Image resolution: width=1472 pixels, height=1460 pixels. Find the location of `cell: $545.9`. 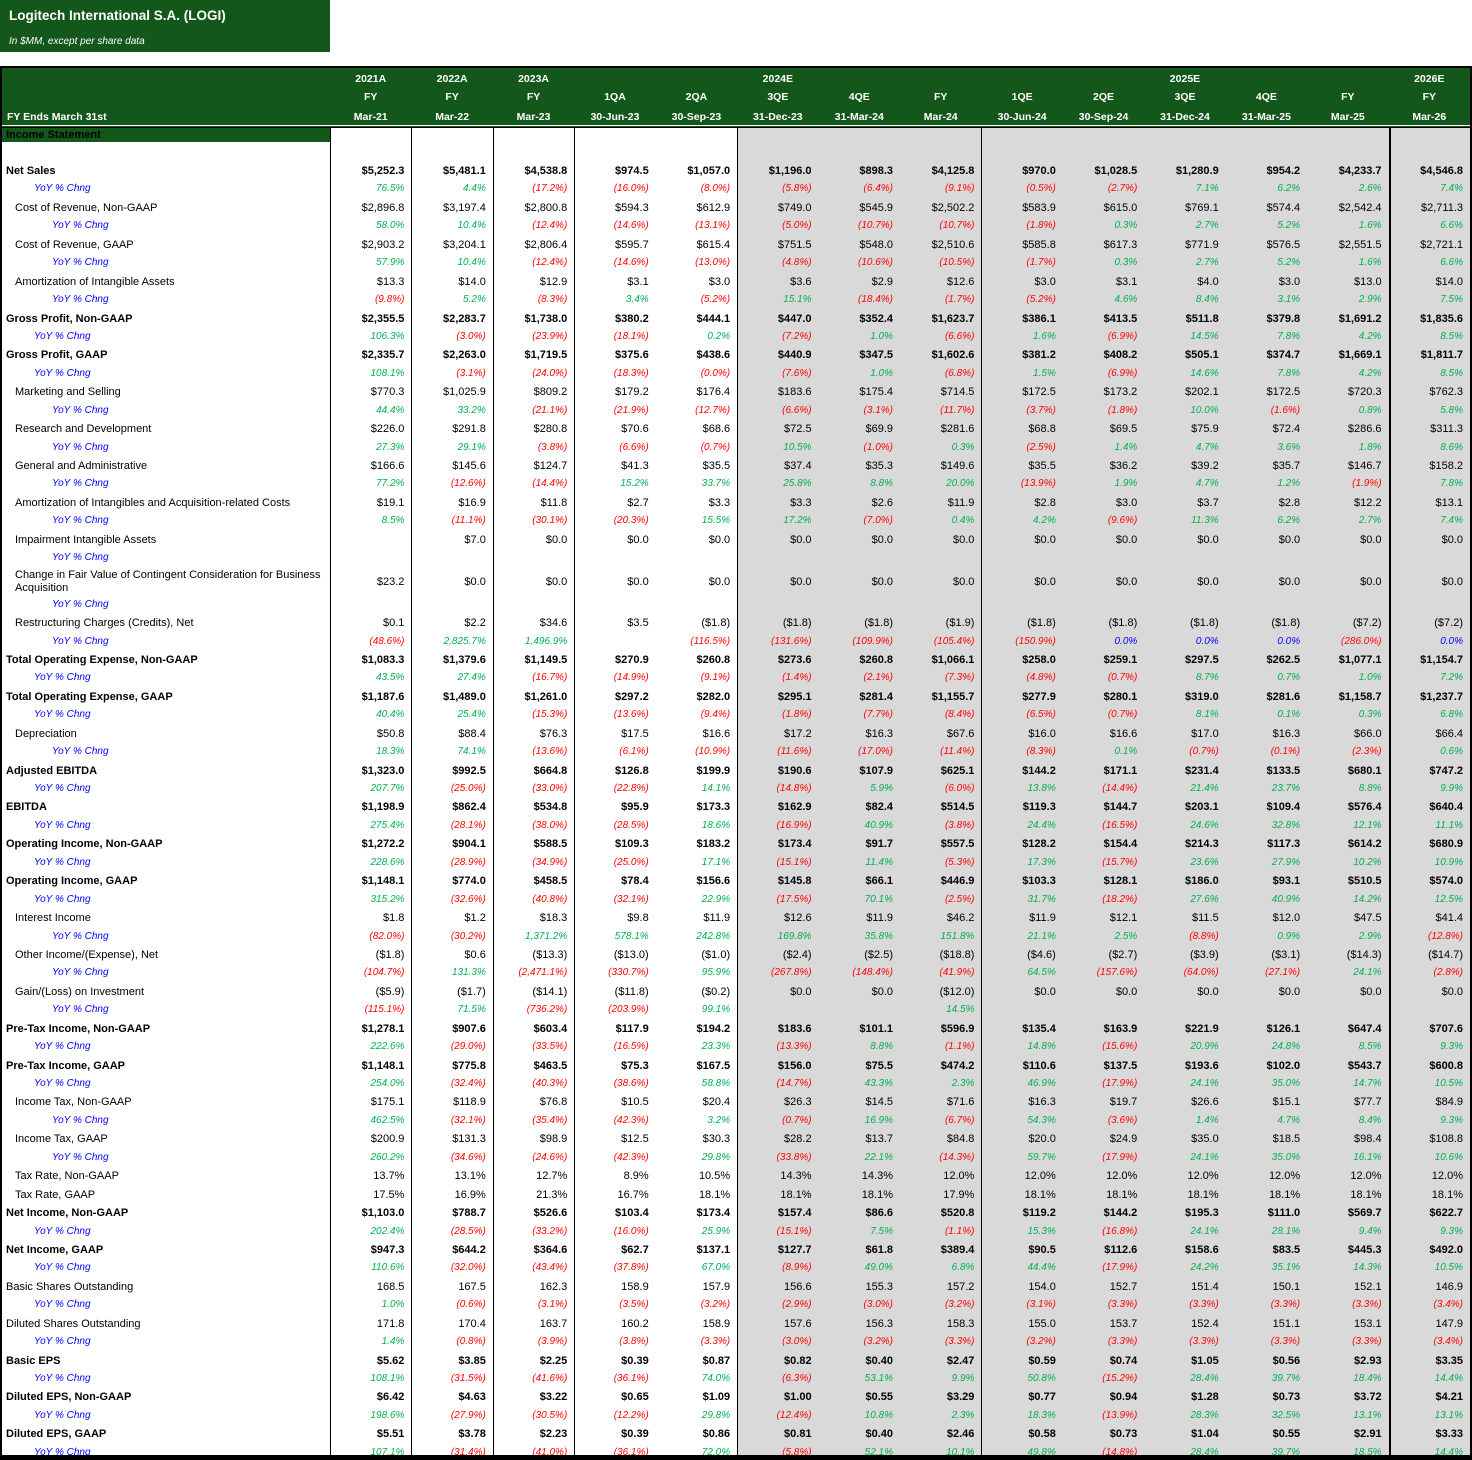

cell: $545.9 is located at coordinates (876, 207).